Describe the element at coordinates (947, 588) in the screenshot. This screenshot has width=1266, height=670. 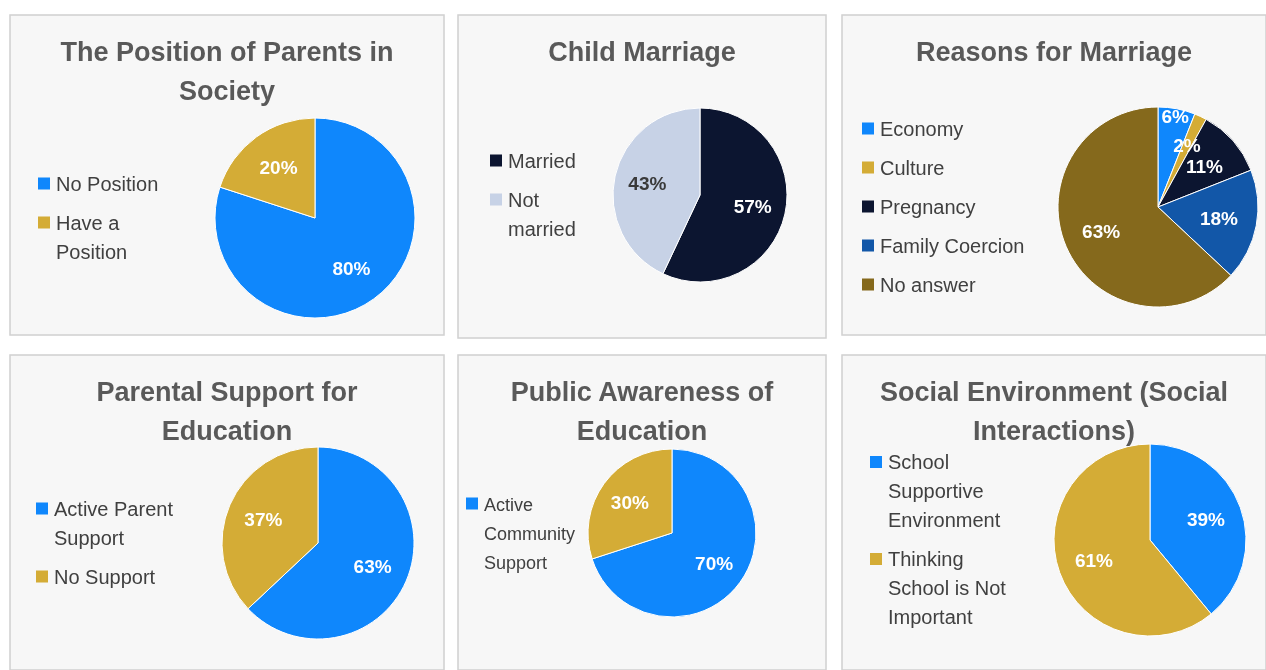
I see `legend-label: Thinking School is Not Important` at that location.